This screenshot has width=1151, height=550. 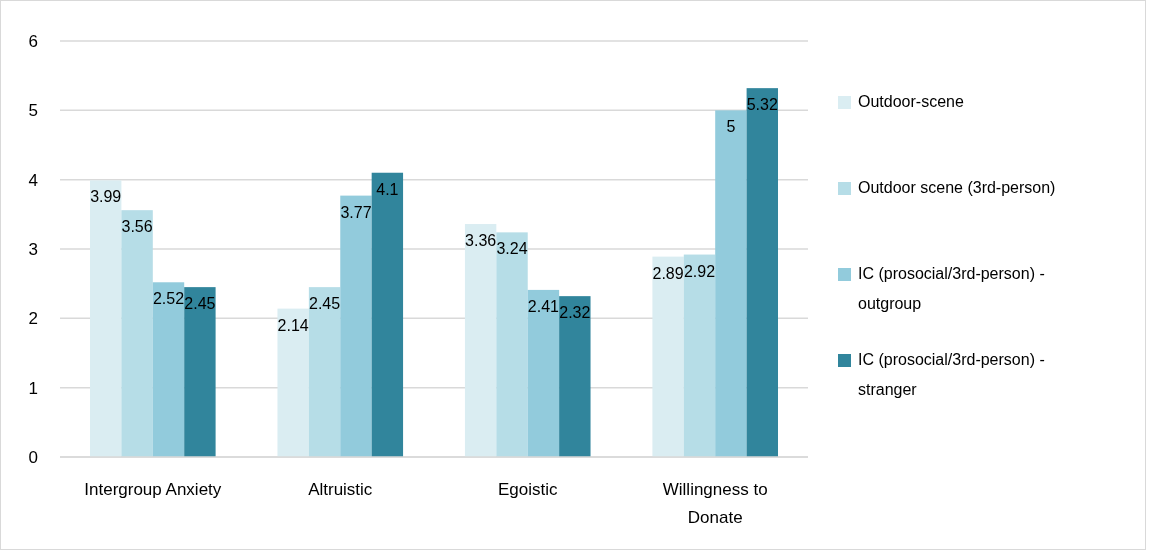 I want to click on data-label: 2.89, so click(x=668, y=273).